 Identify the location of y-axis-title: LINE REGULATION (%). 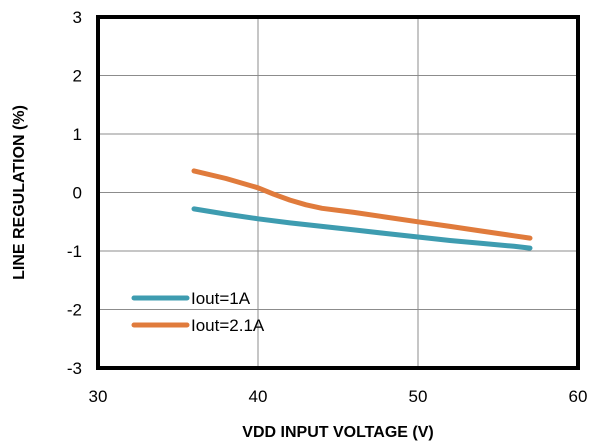
(19, 192).